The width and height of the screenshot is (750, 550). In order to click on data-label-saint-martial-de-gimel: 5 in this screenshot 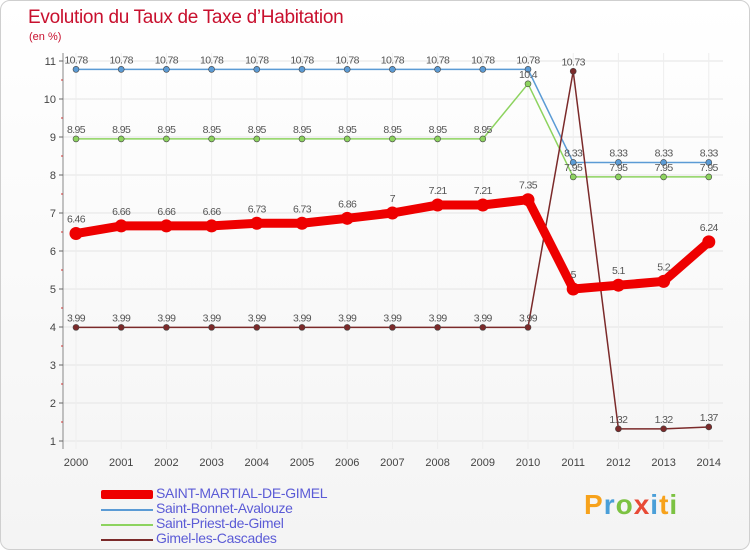, I will do `click(574, 275)`.